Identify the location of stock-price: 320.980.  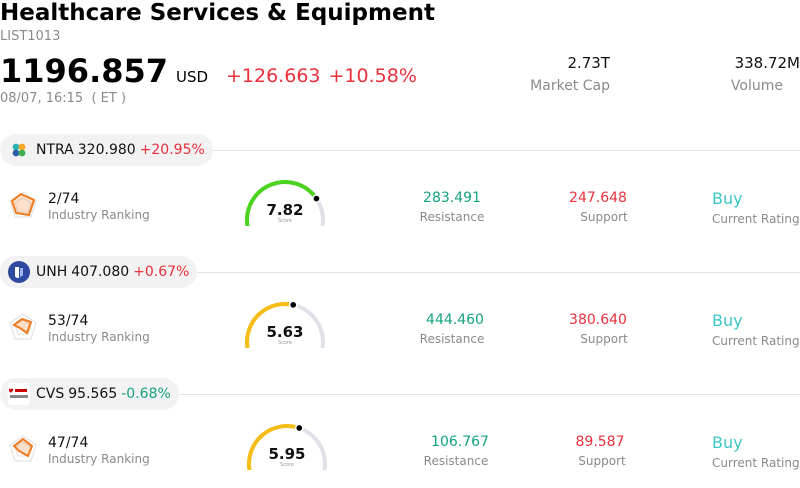
(106, 150).